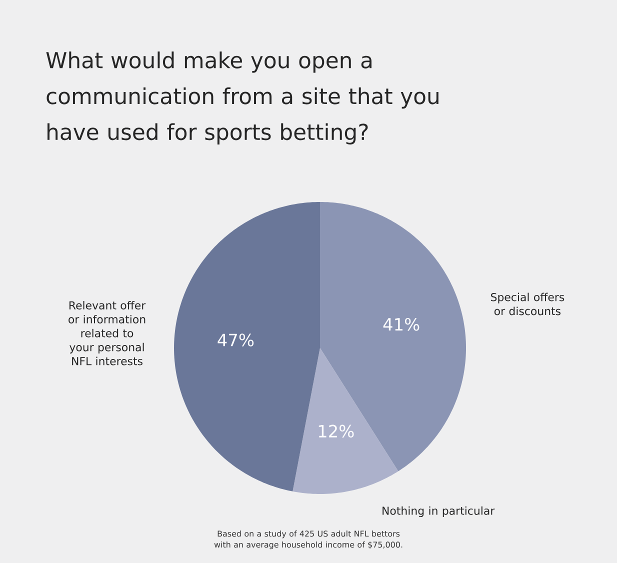  What do you see at coordinates (527, 304) in the screenshot?
I see `slice-label: Special offers or discounts` at bounding box center [527, 304].